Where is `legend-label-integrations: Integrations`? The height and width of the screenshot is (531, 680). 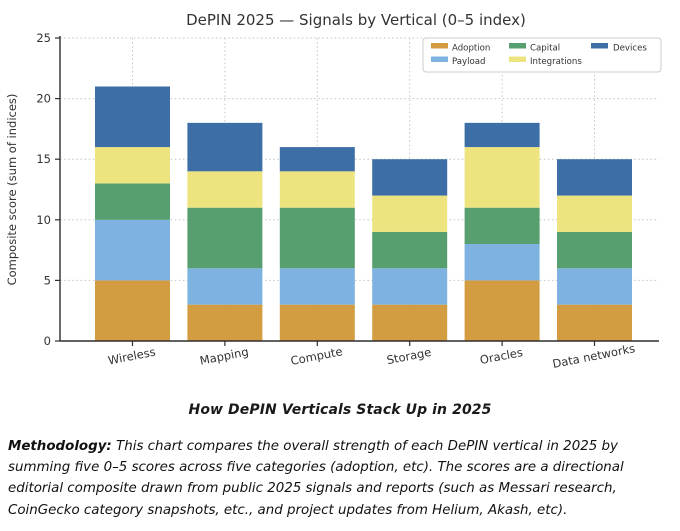 legend-label-integrations: Integrations is located at coordinates (556, 62).